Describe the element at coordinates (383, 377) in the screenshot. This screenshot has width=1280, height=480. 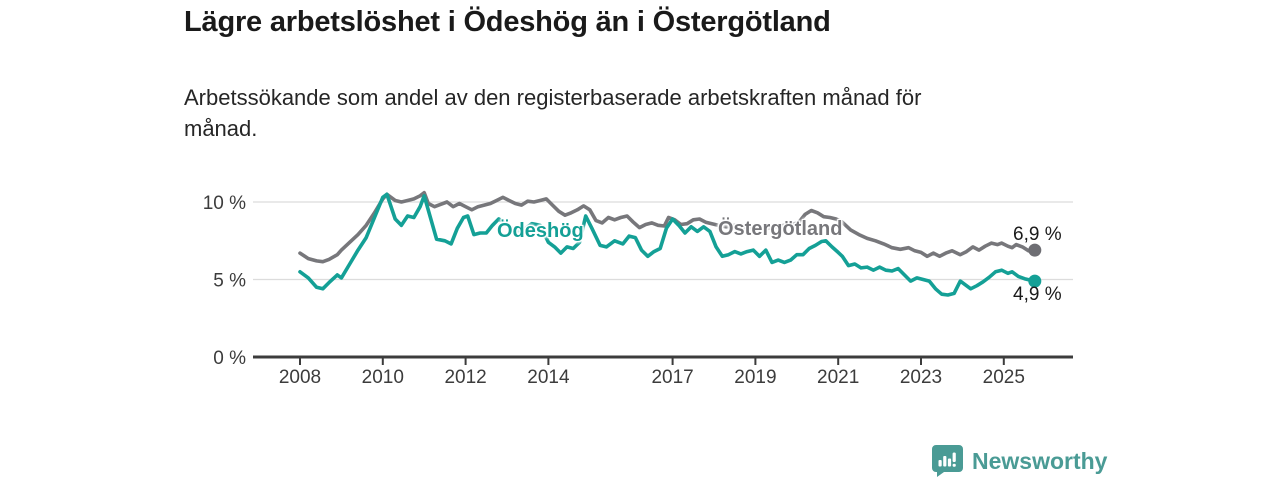
I see `x-tick-label: 2010` at that location.